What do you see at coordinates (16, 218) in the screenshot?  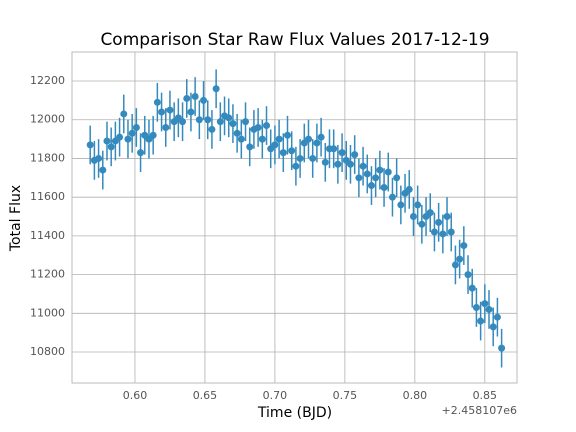 I see `y-axis-label: Total Flux` at bounding box center [16, 218].